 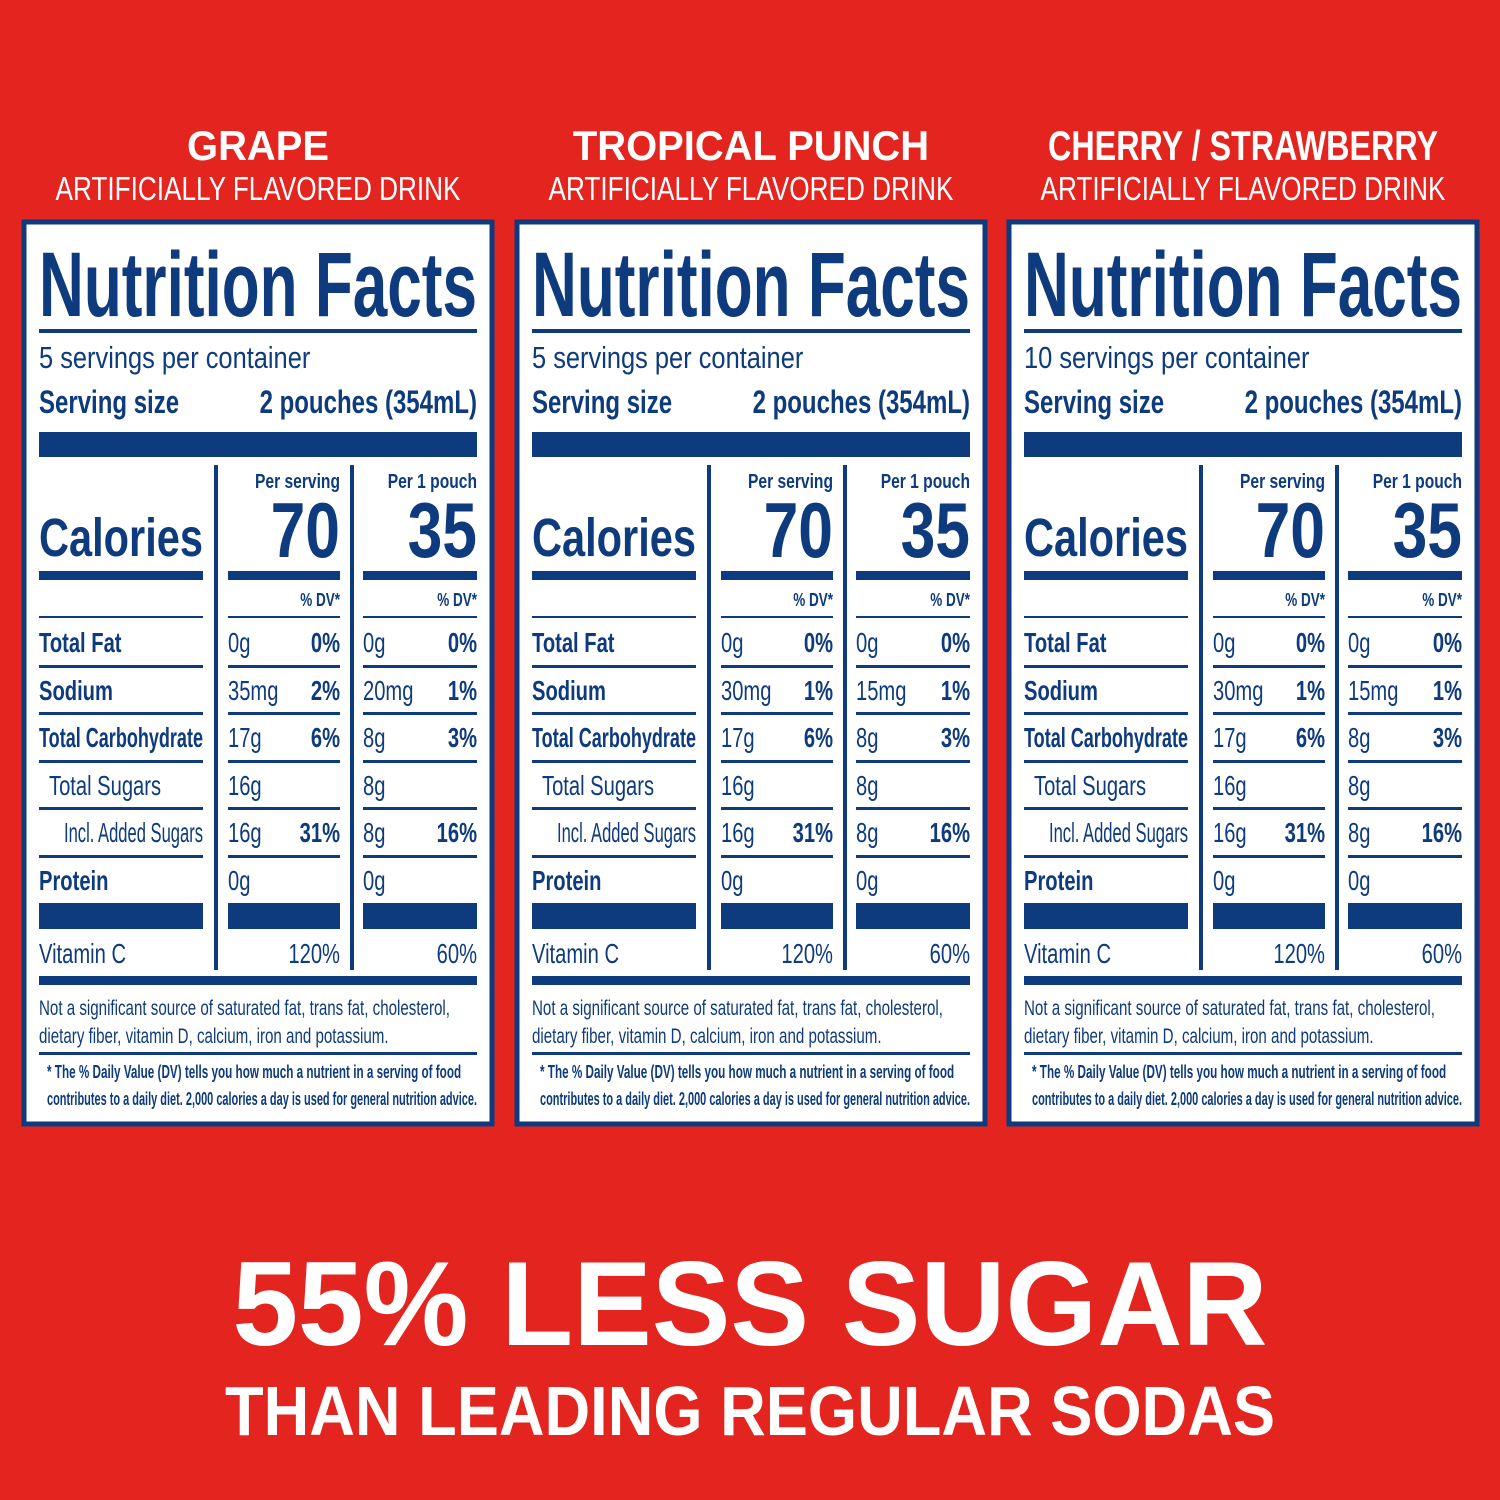 I want to click on dv-header: % DV*, so click(x=457, y=600).